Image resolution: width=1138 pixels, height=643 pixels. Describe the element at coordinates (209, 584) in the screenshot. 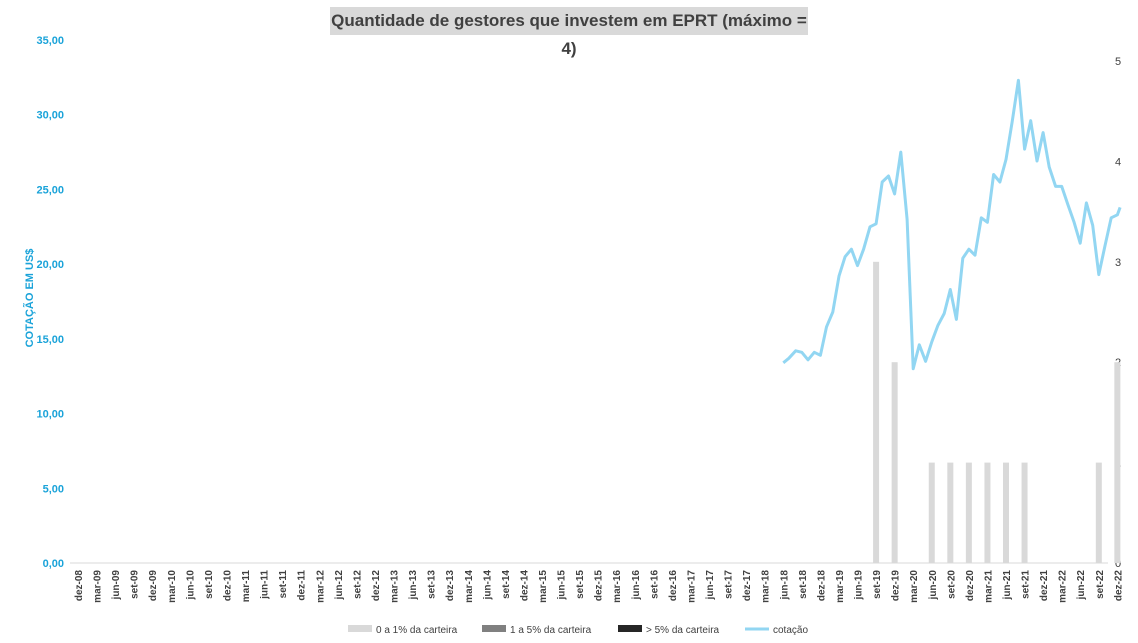

I see `x-tick-label: set-10` at that location.